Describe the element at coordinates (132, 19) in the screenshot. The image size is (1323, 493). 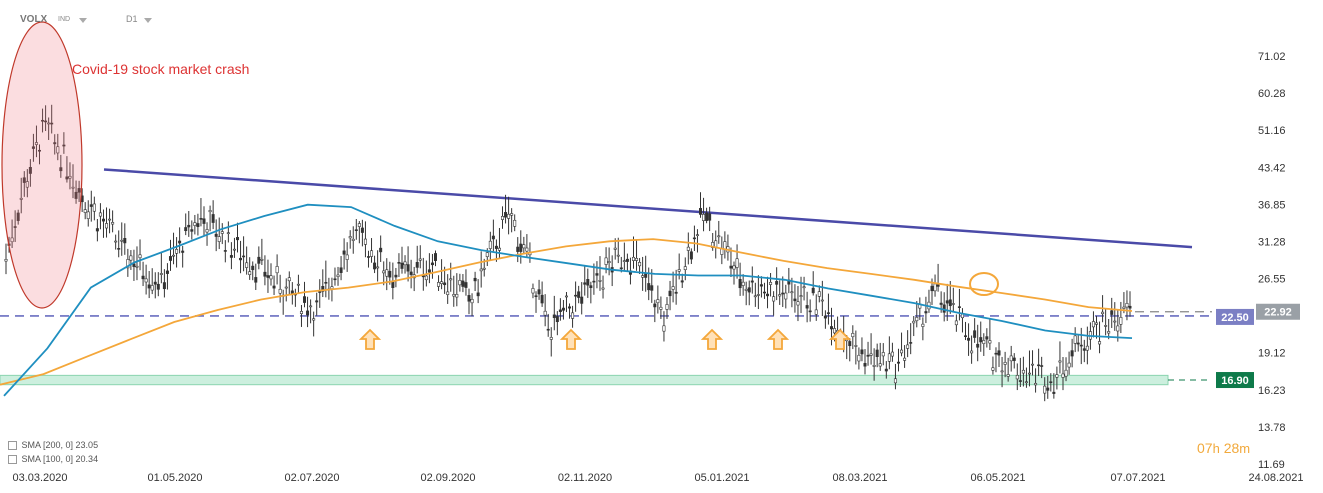
I see `timeframe-label: D1` at that location.